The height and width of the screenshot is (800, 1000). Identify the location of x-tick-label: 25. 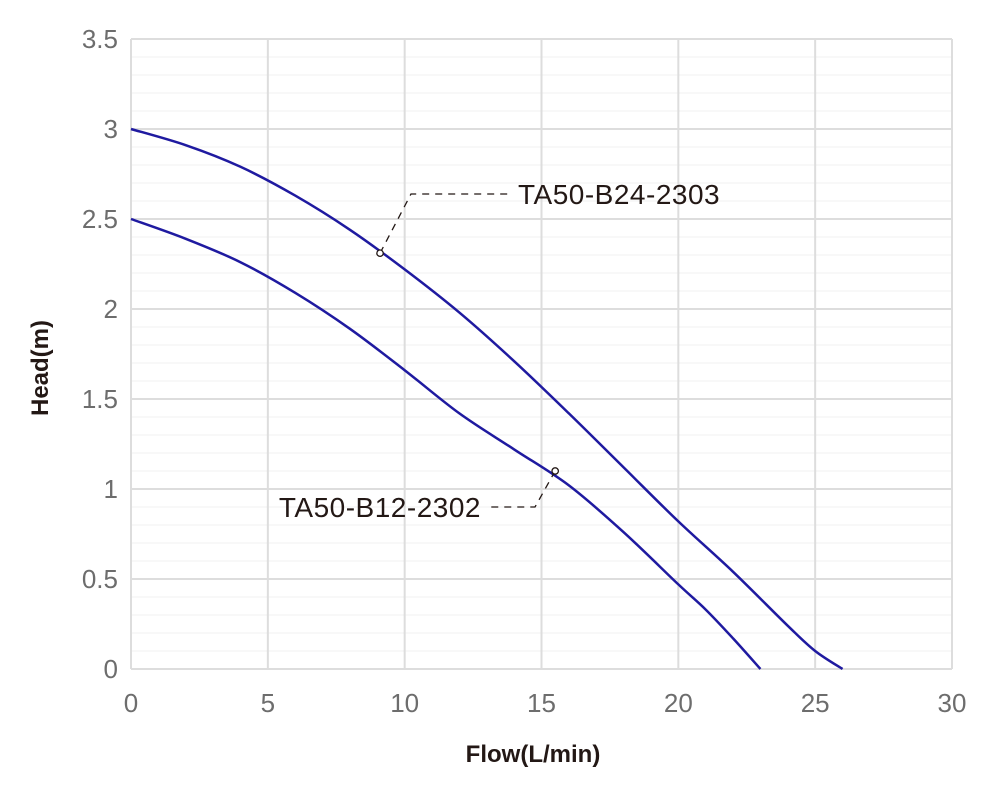
(815, 703).